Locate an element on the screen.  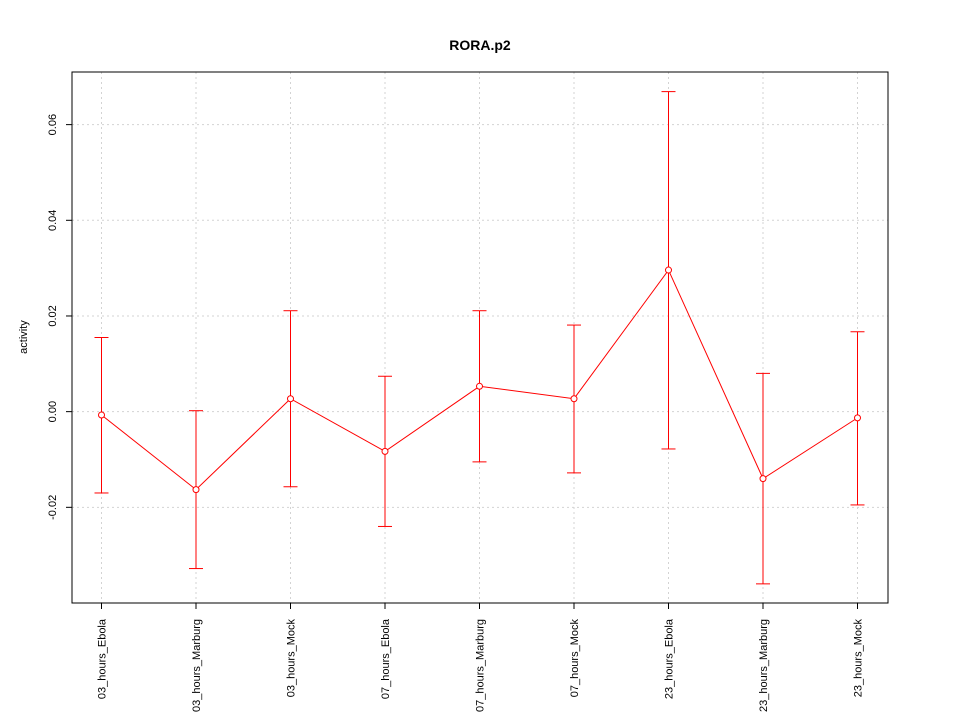
x-tick-label: 07_hours_Marburg is located at coordinates (481, 665).